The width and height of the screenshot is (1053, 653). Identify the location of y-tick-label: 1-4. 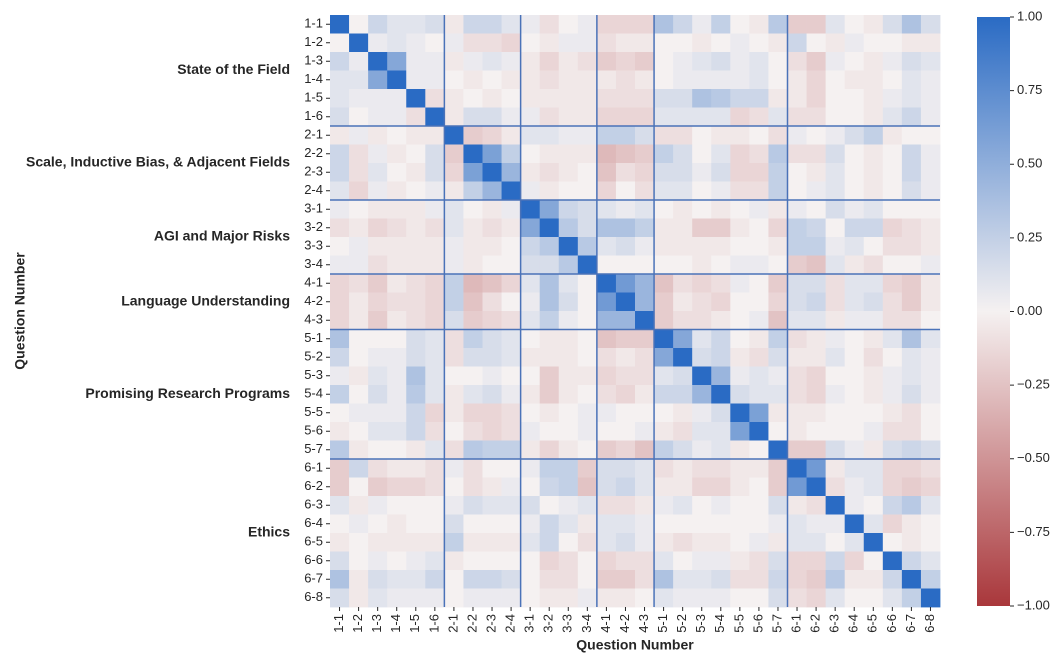
(313, 78).